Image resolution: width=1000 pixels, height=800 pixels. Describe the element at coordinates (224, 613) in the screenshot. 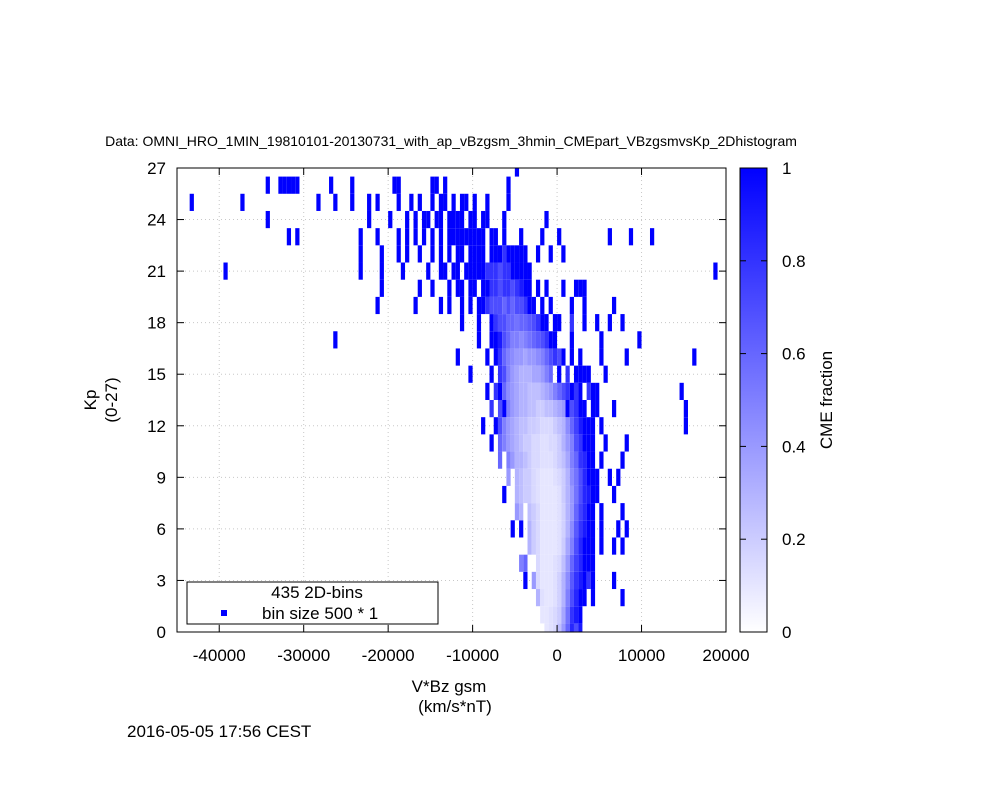

I see `legend-marker` at that location.